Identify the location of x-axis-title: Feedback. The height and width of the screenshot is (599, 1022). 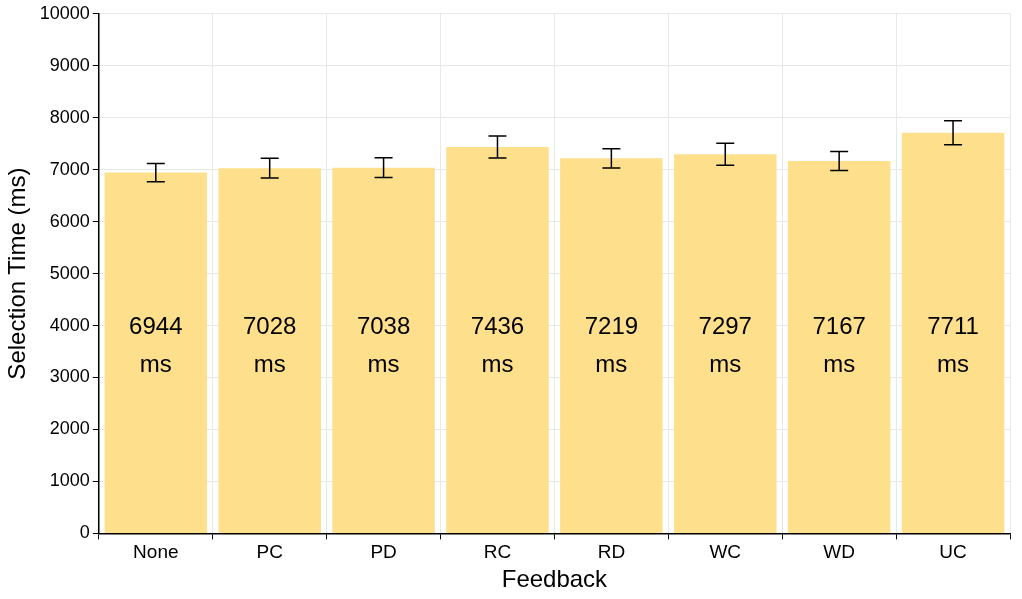
(555, 579).